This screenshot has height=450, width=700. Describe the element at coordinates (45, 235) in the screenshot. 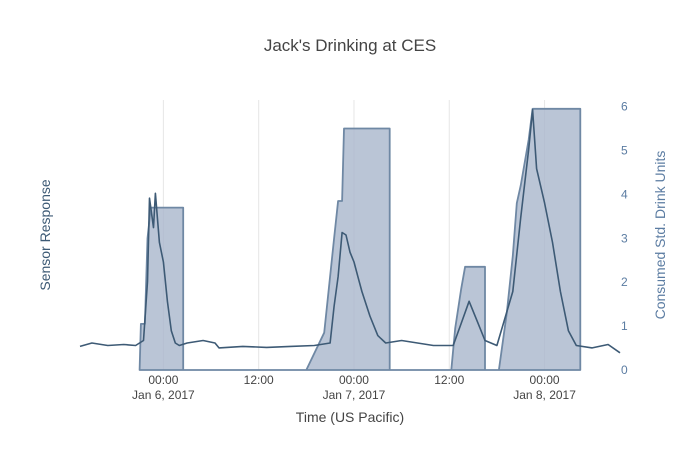

I see `left-axis-title: Sensor Response` at that location.